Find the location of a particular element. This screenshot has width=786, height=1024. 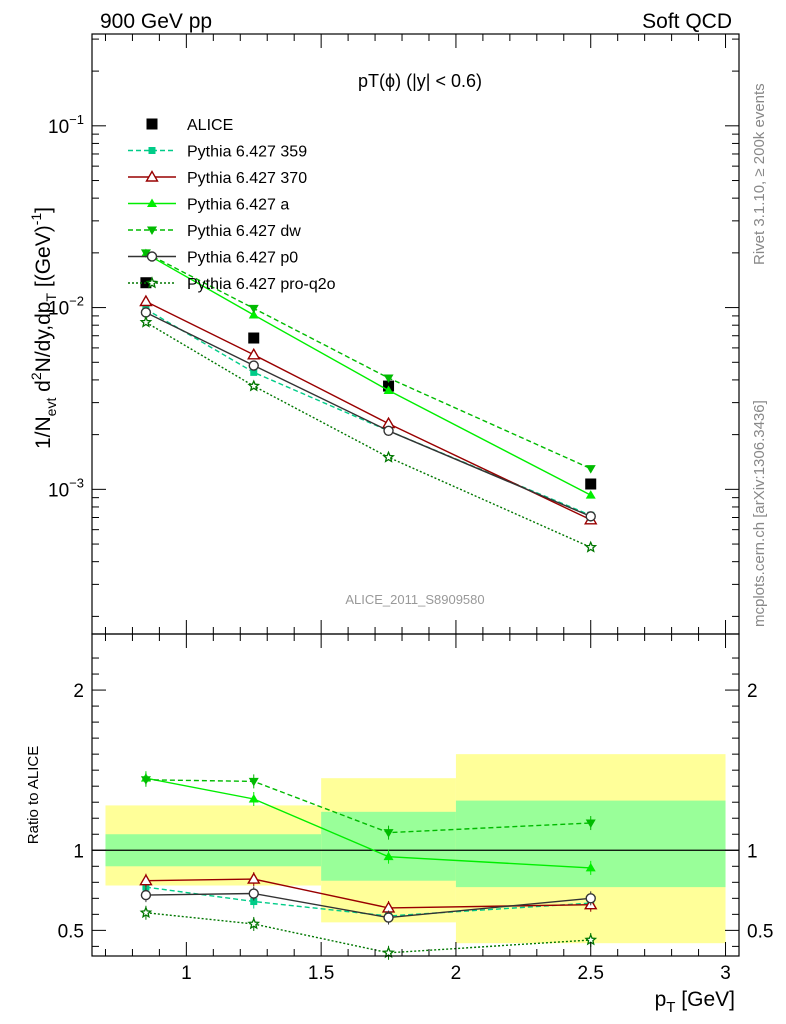

ratio-line-p359 is located at coordinates (368, 901).